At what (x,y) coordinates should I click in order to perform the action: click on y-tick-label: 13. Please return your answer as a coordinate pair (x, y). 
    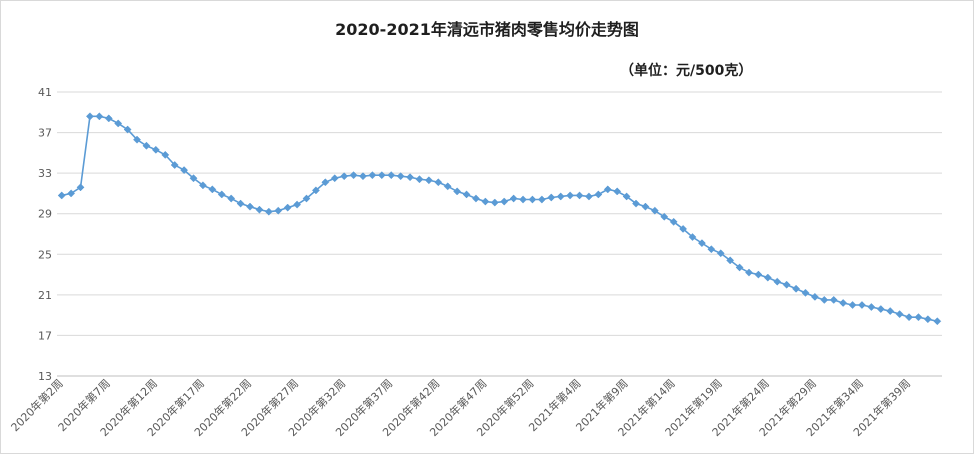
    Looking at the image, I should click on (45, 376).